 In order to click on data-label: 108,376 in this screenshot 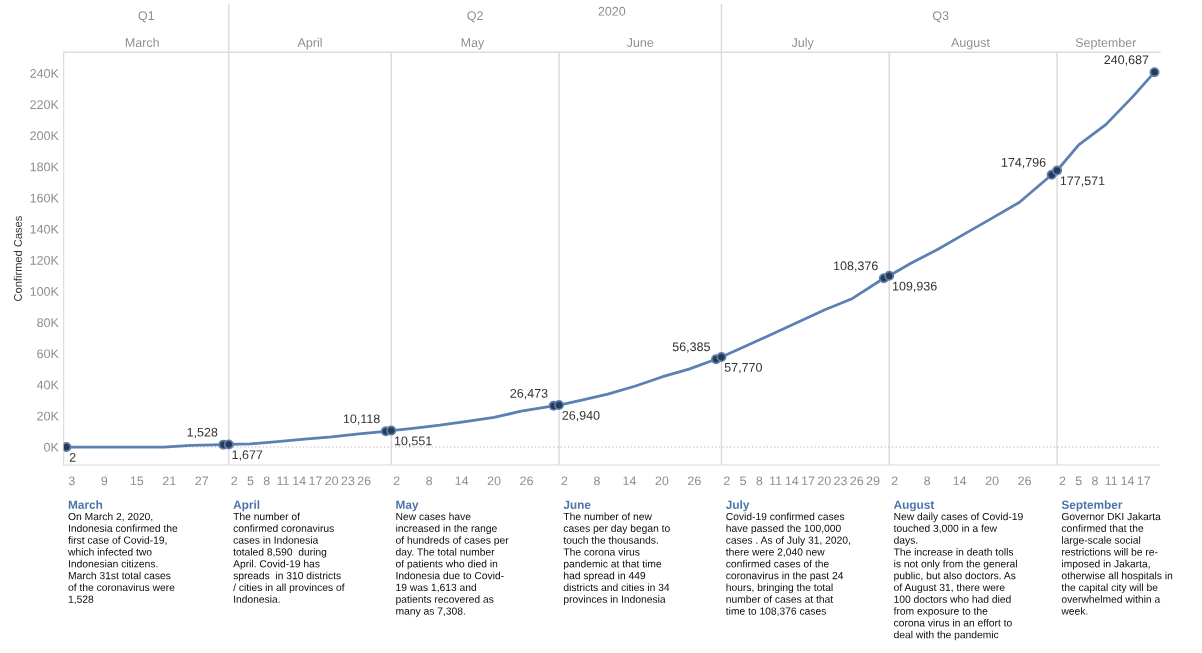, I will do `click(856, 266)`.